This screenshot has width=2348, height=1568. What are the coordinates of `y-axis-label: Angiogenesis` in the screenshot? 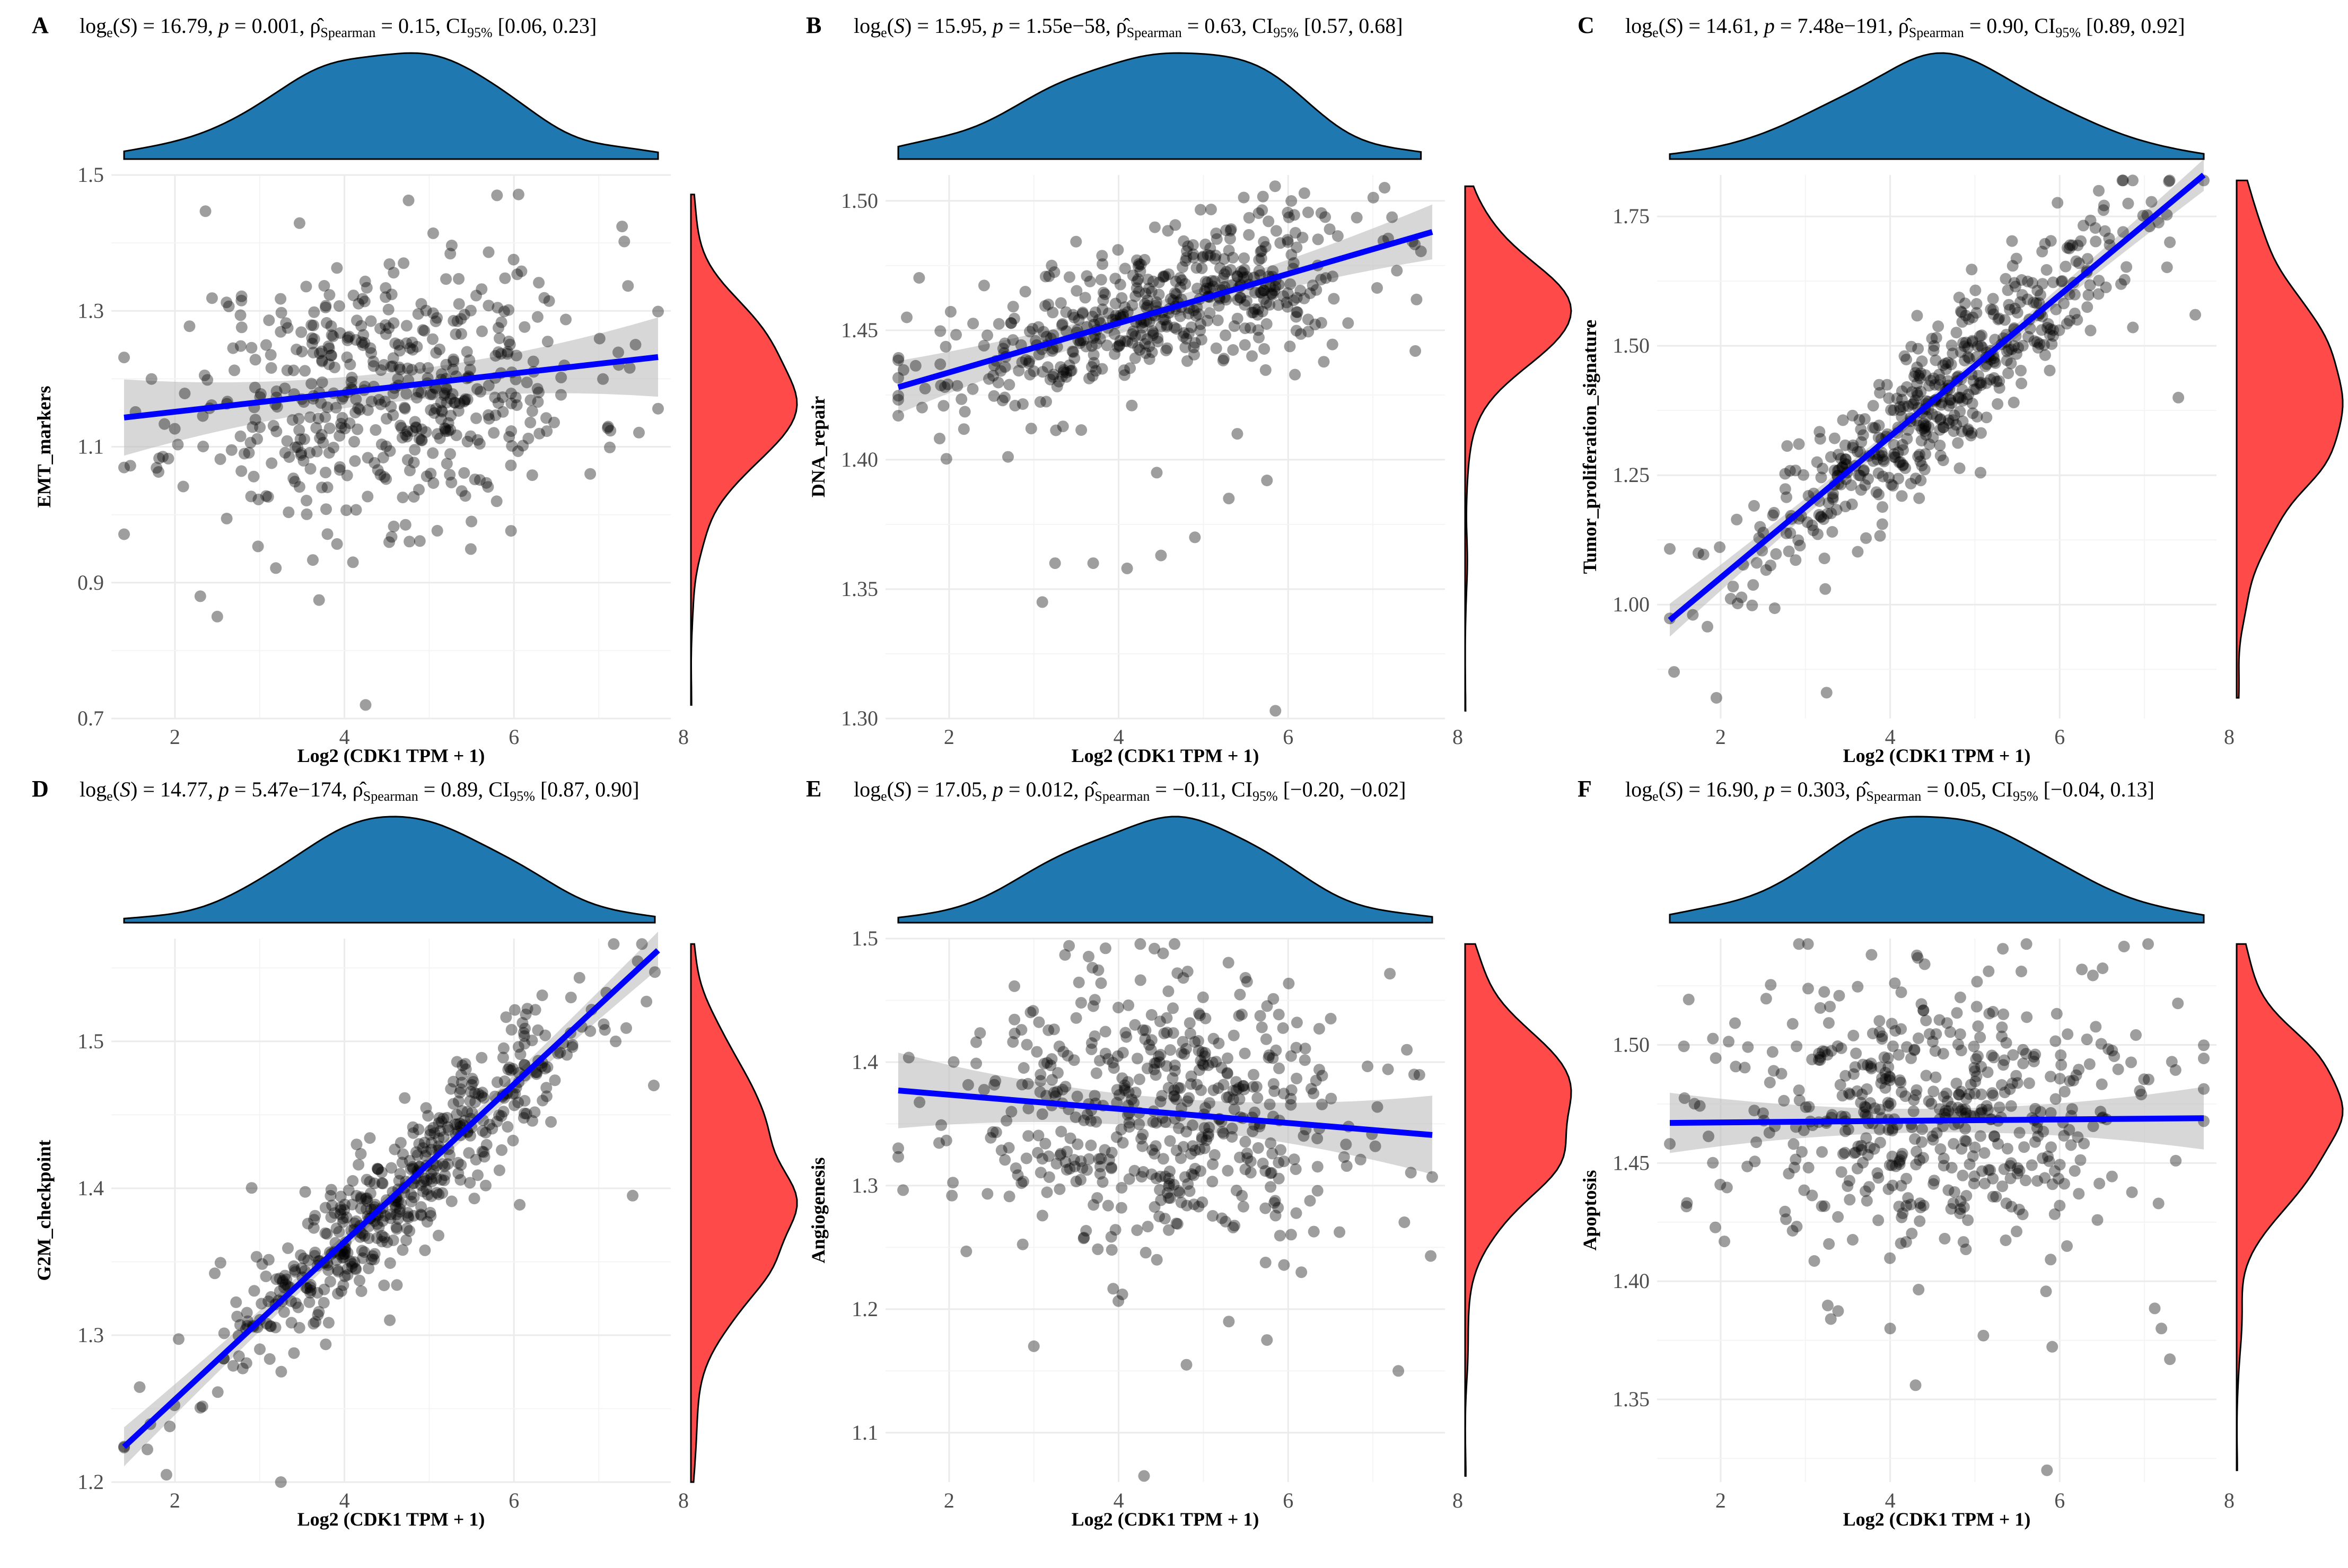 It's located at (818, 1210).